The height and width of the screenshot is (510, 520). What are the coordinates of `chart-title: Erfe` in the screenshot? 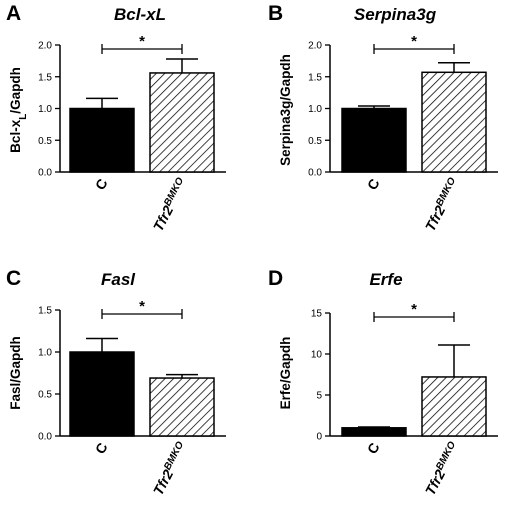 It's located at (385, 279).